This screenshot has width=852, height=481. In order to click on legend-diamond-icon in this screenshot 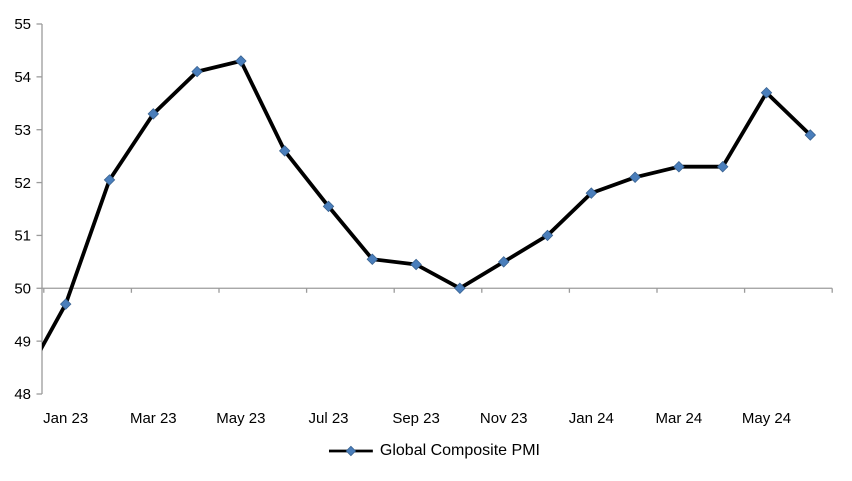, I will do `click(351, 451)`.